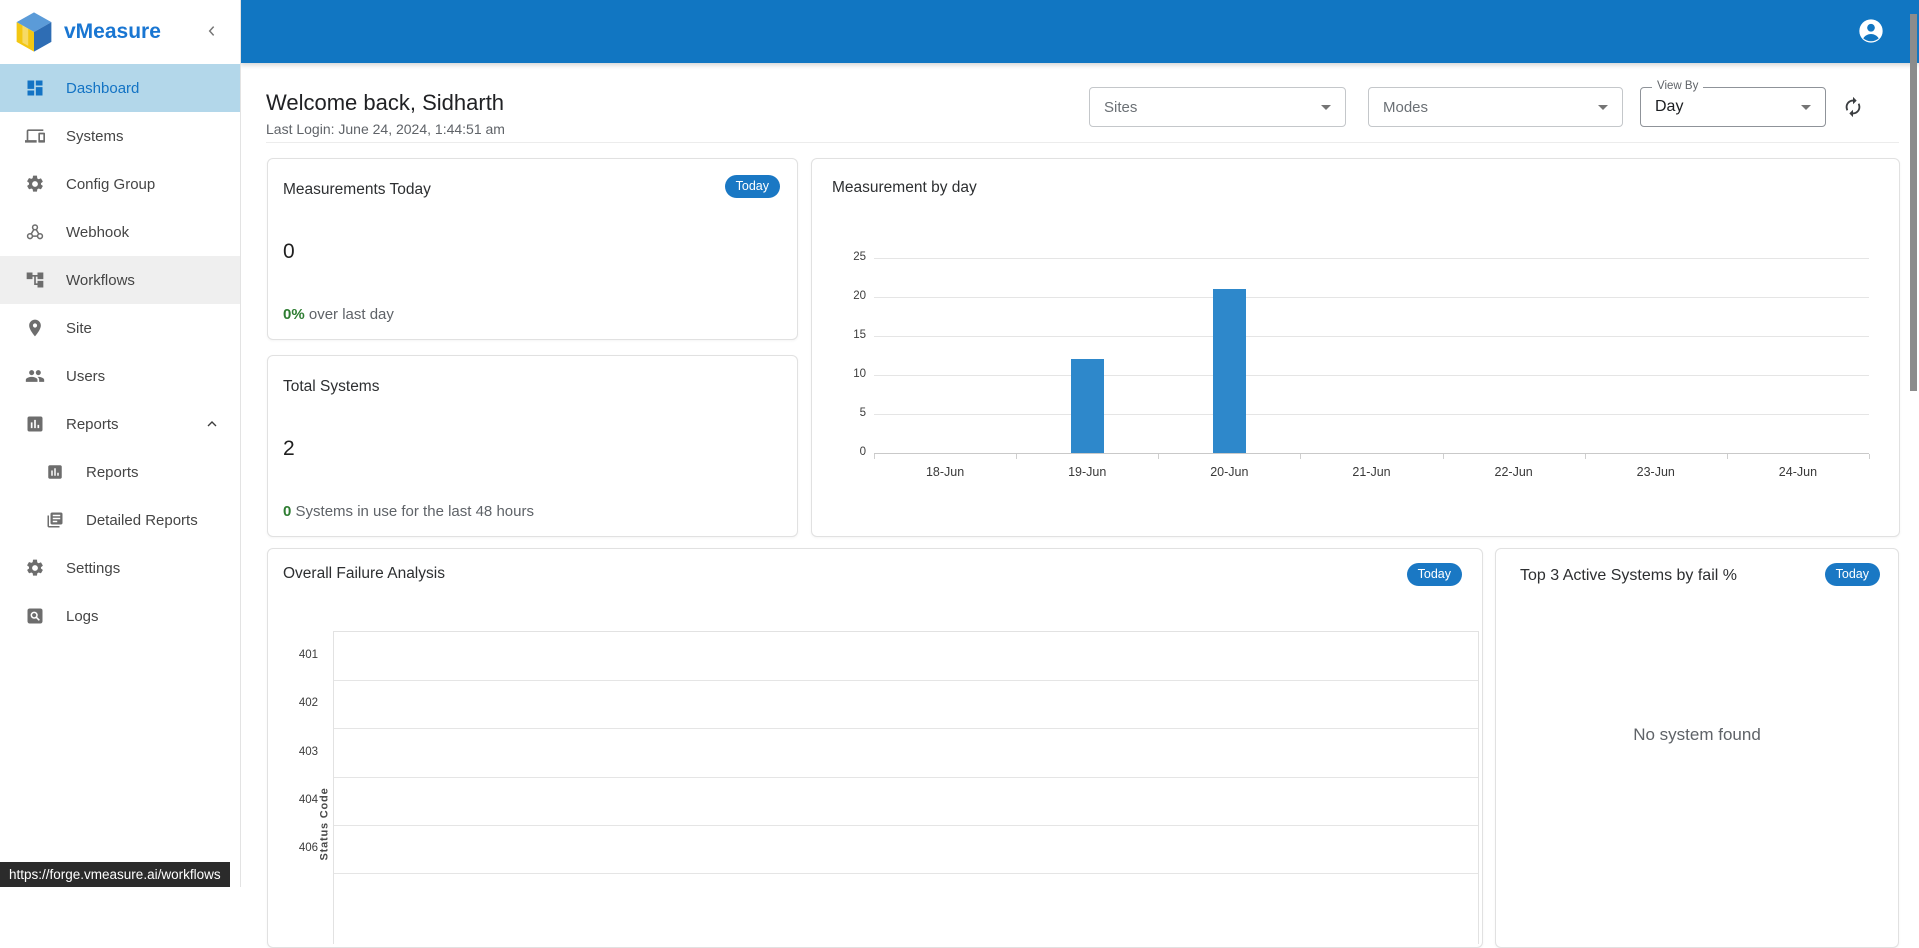 This screenshot has width=1919, height=948. I want to click on sidebar-item-logs: Logs, so click(120, 616).